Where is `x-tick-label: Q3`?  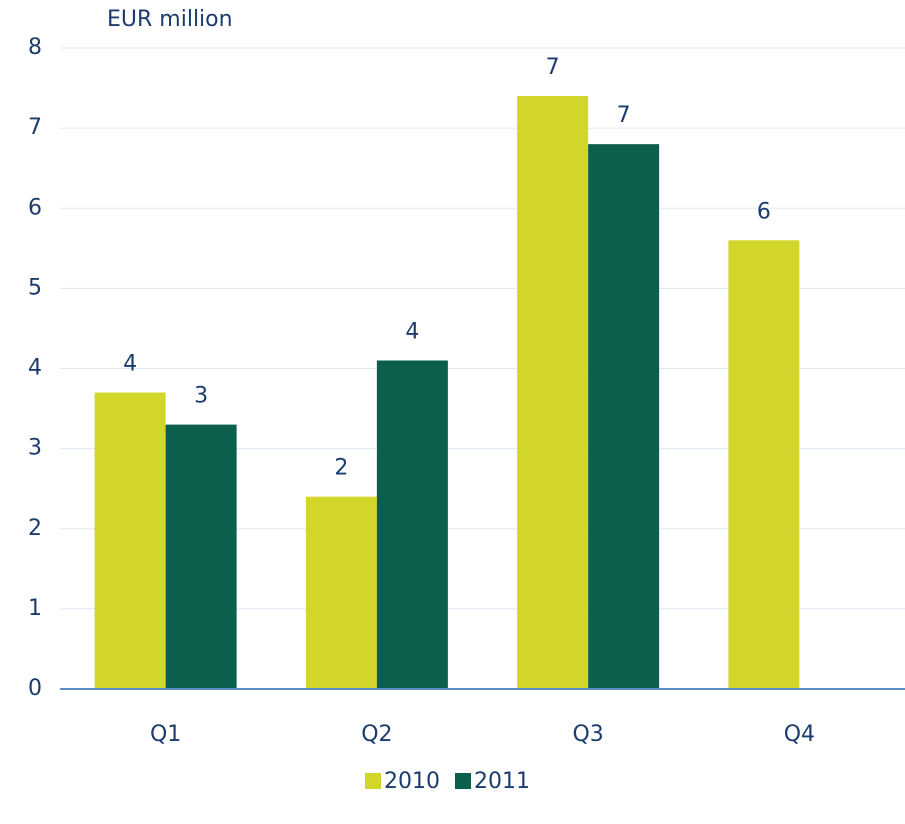 x-tick-label: Q3 is located at coordinates (587, 734).